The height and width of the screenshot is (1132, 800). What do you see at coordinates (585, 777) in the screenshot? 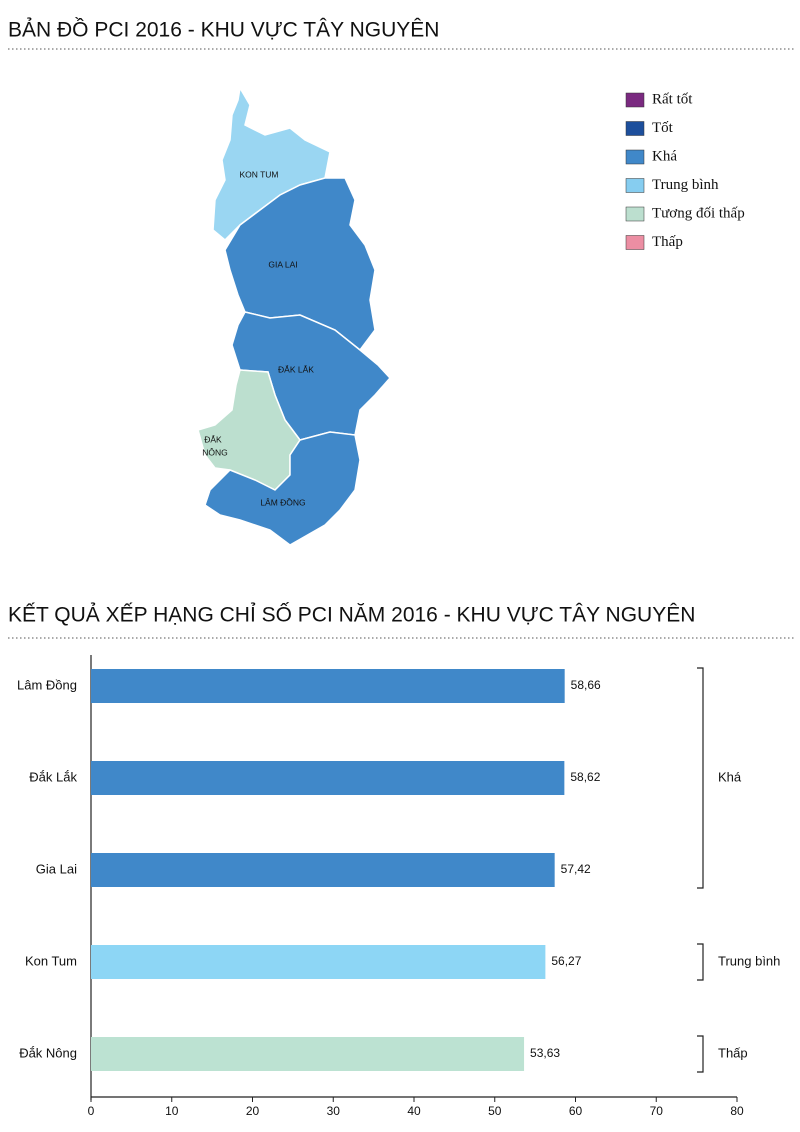
I see `value-label: 58,62` at bounding box center [585, 777].